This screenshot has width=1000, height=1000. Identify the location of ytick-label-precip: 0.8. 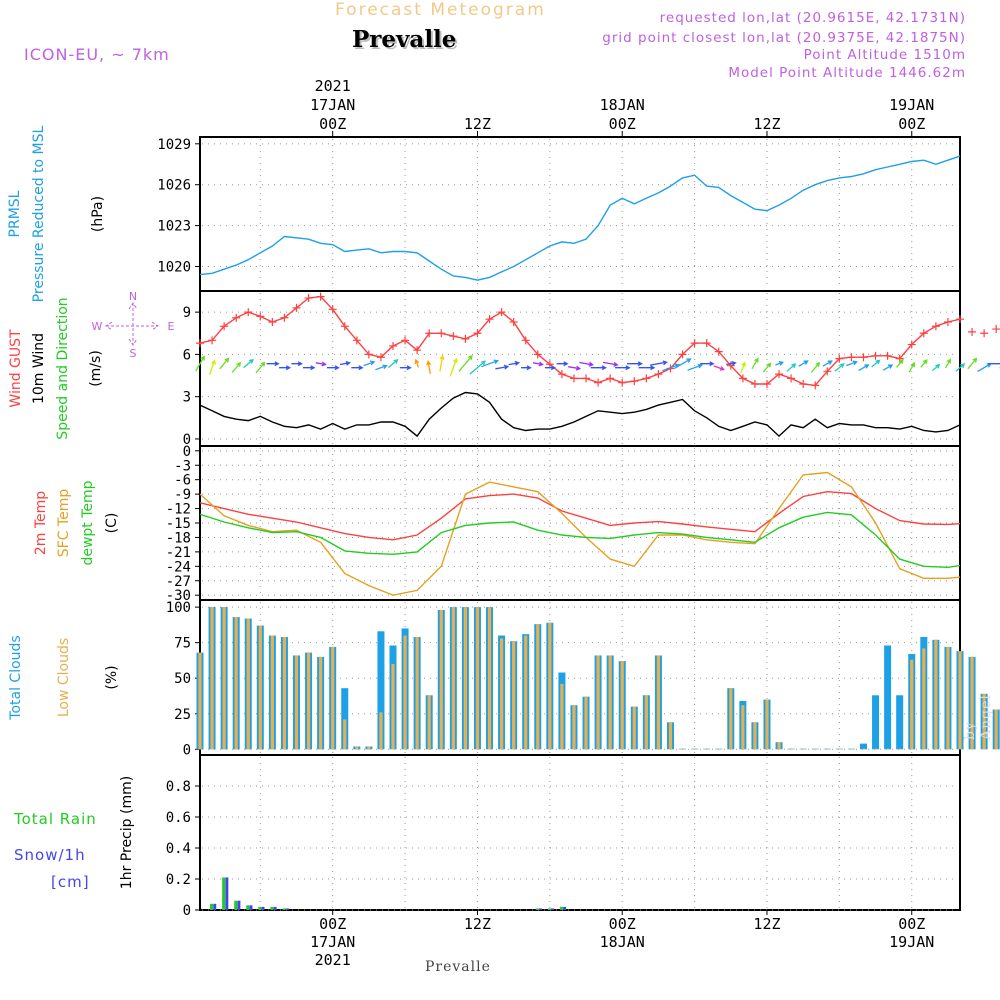
(178, 787).